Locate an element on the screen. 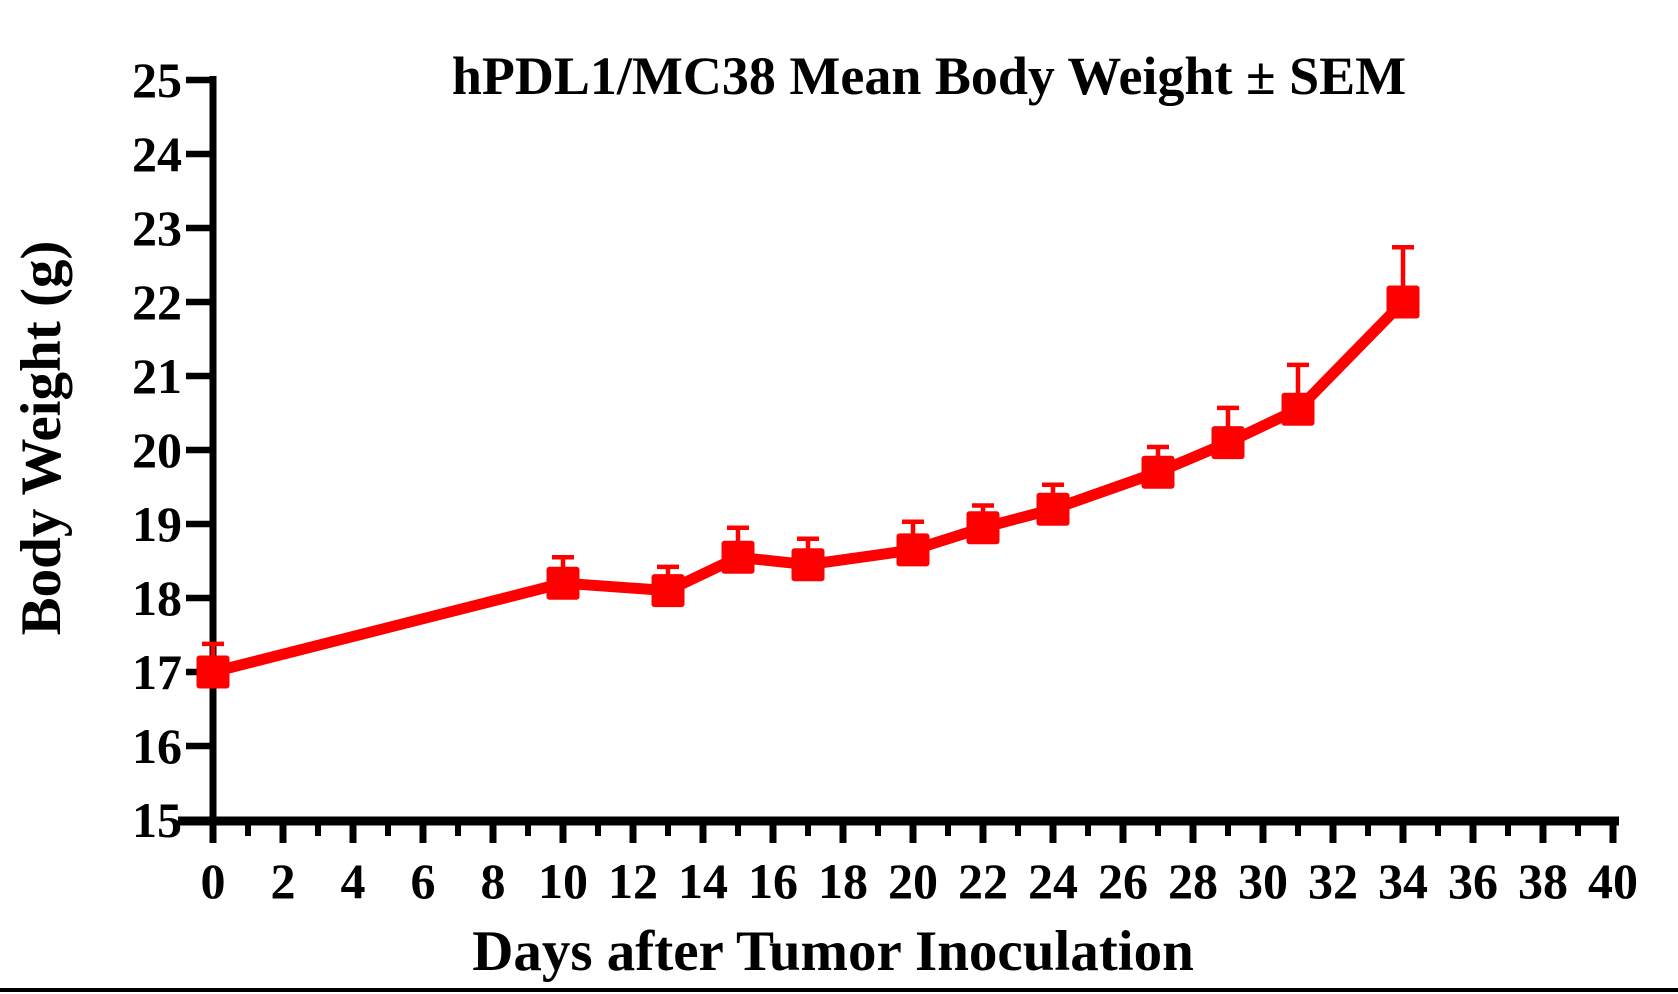  y-tick-label: 17 is located at coordinates (157, 672).